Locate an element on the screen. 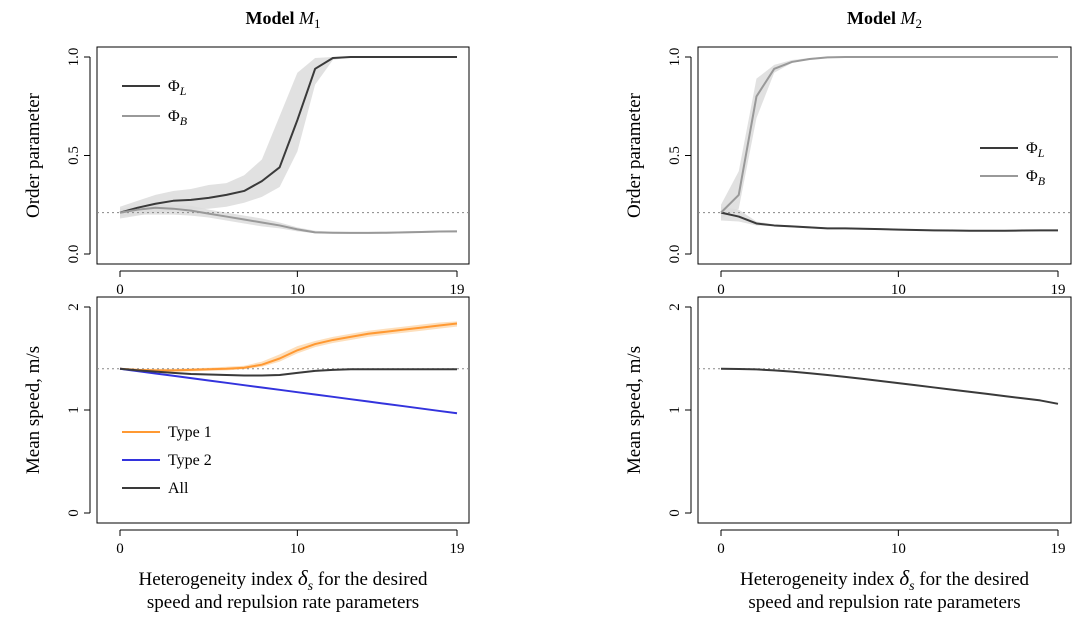 This screenshot has width=1079, height=619. panel-title: Model M1 is located at coordinates (283, 19).